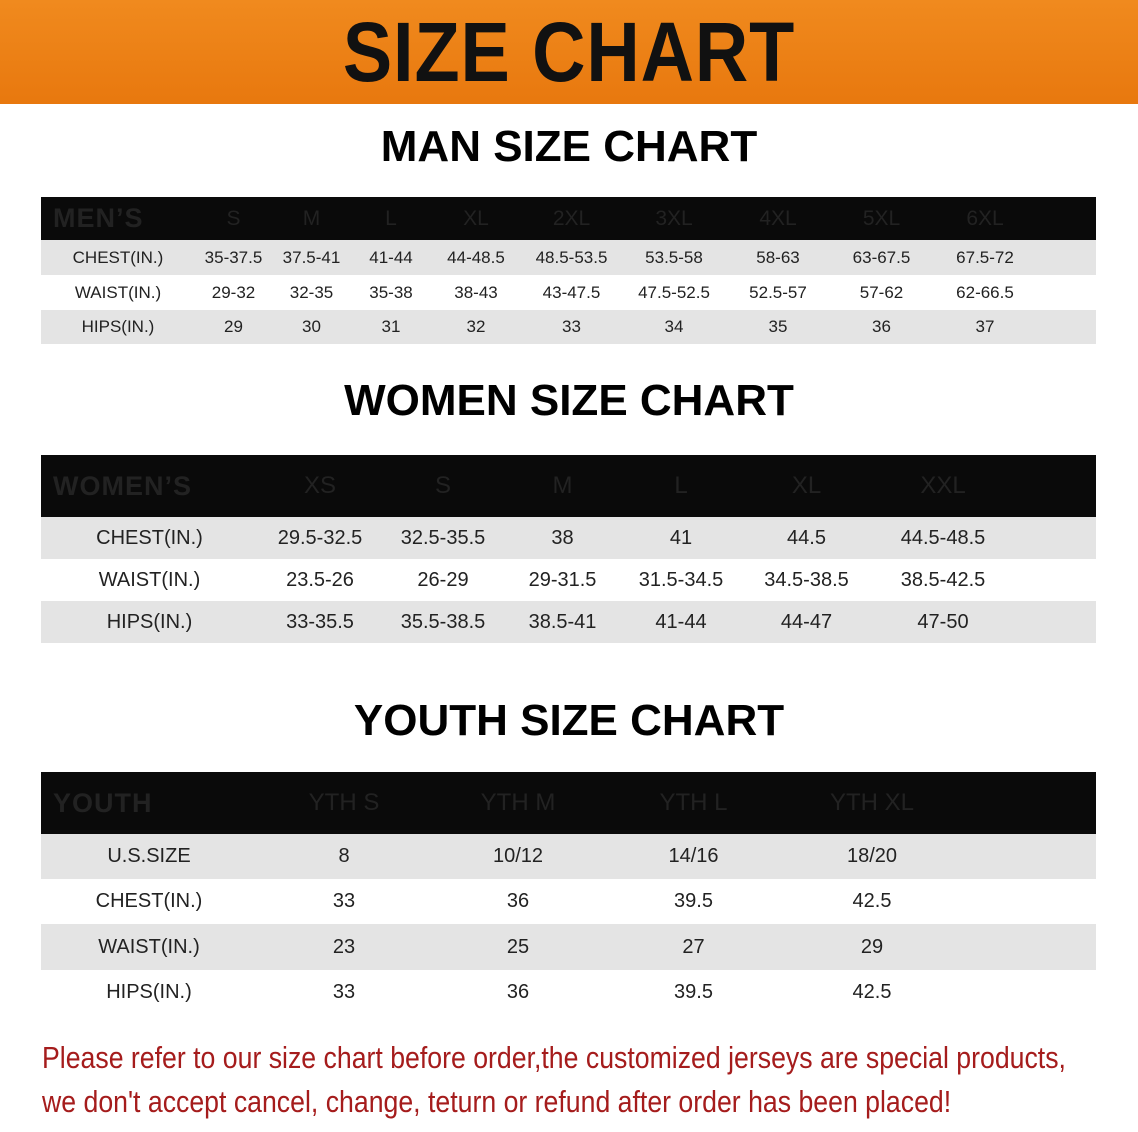 The image size is (1138, 1132). What do you see at coordinates (344, 802) in the screenshot?
I see `table-cell: YTH S` at bounding box center [344, 802].